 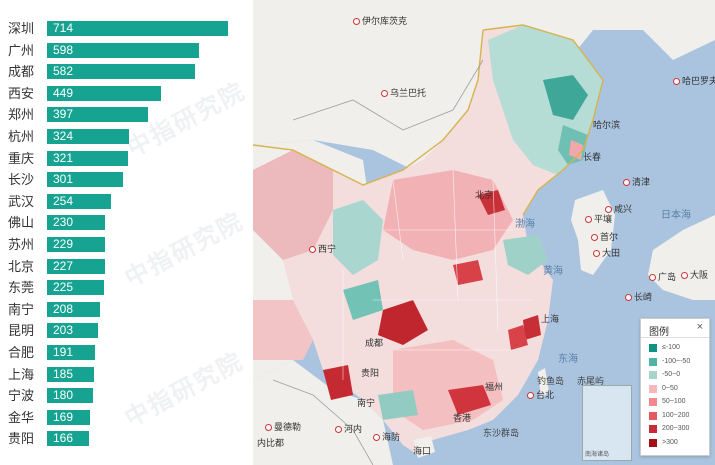 I want to click on ranking-value: 185, so click(x=63, y=373).